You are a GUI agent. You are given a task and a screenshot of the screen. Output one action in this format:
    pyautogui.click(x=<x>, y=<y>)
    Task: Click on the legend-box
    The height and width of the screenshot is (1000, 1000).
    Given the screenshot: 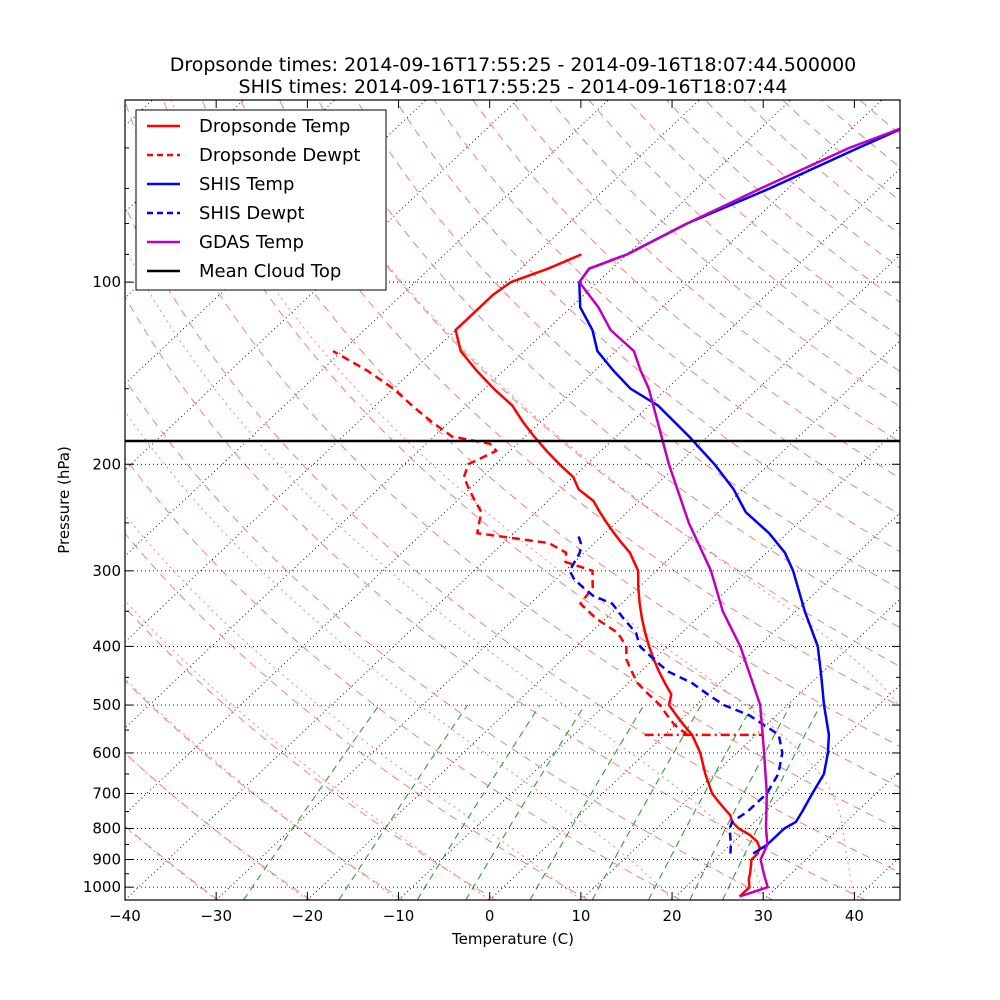 What is the action you would take?
    pyautogui.click(x=261, y=200)
    